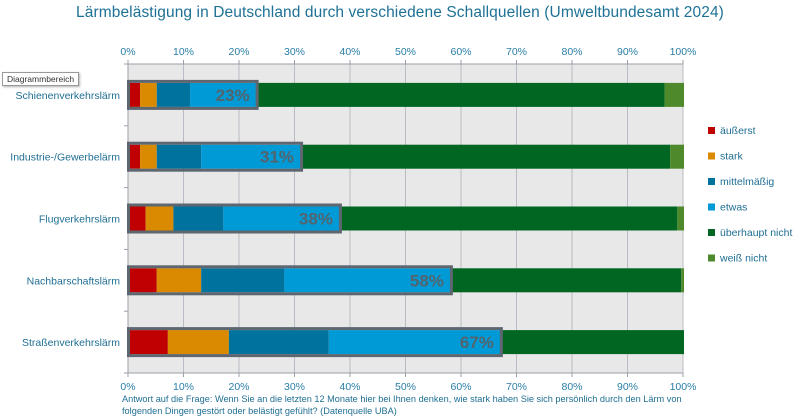 This screenshot has height=419, width=800. I want to click on x-tick-label-top: 20%, so click(238, 52).